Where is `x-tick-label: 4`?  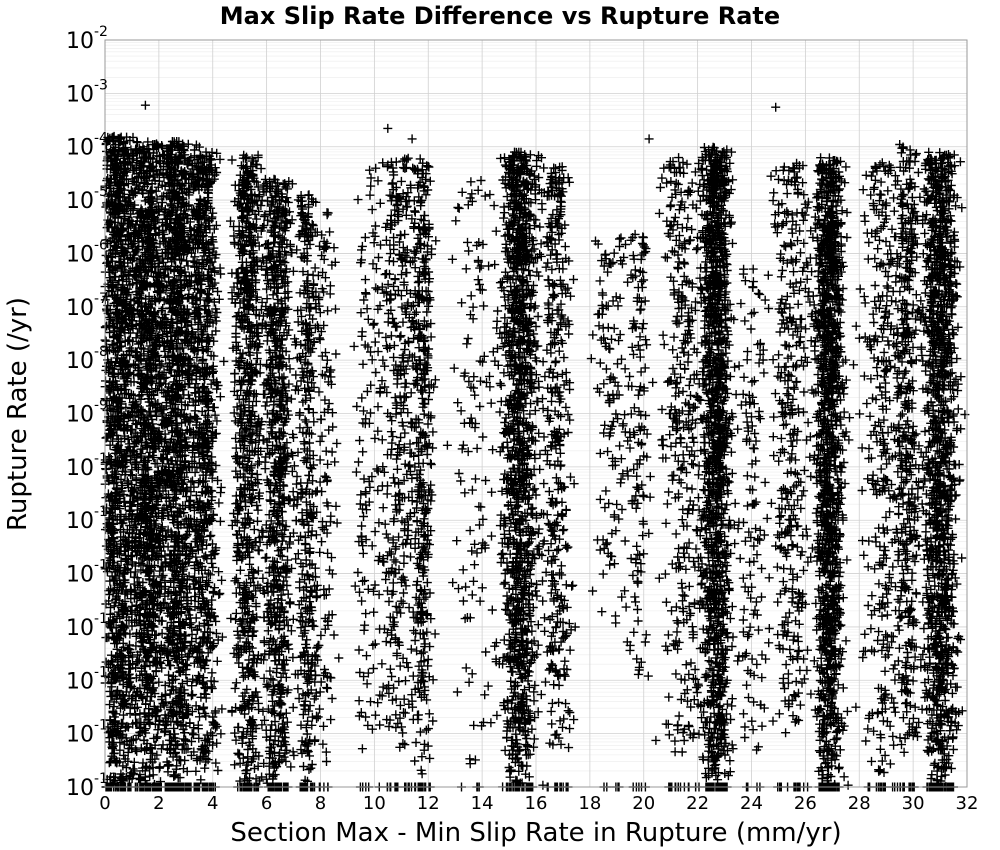 x-tick-label: 4 is located at coordinates (212, 803).